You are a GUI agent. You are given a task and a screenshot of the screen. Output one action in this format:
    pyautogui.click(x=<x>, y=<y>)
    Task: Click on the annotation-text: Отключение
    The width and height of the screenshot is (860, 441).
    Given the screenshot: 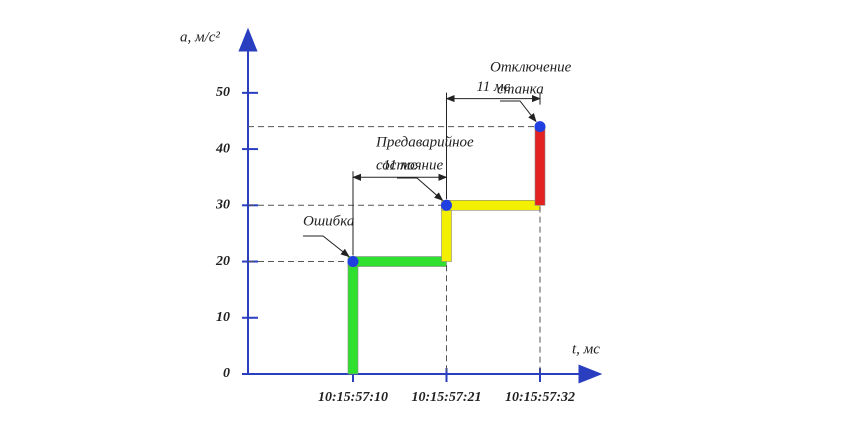 What is the action you would take?
    pyautogui.click(x=531, y=67)
    